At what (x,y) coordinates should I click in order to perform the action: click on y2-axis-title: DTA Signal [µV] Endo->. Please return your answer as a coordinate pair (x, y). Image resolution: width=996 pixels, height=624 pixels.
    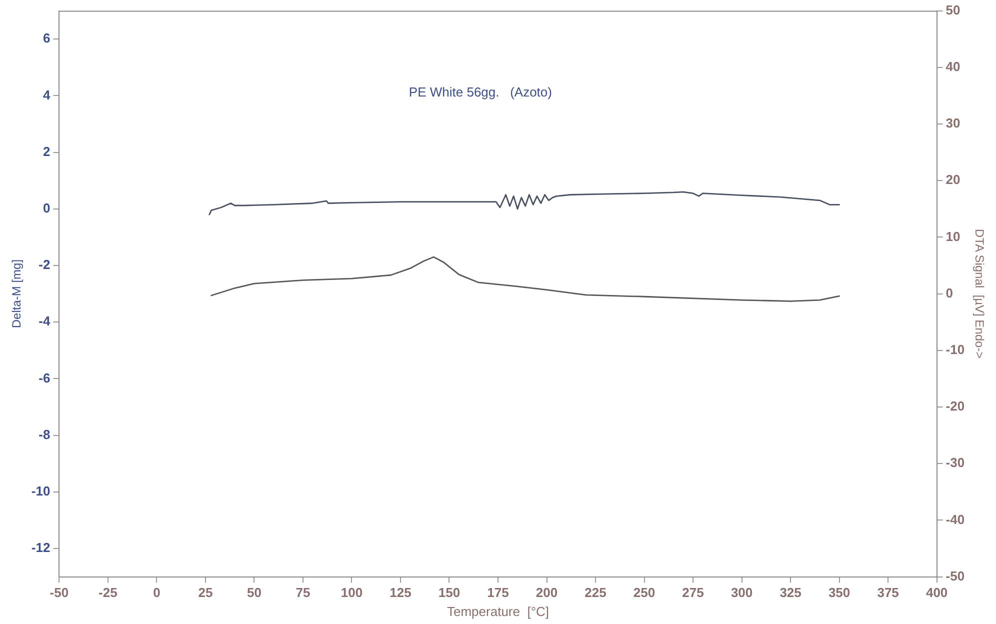
    Looking at the image, I should click on (979, 293).